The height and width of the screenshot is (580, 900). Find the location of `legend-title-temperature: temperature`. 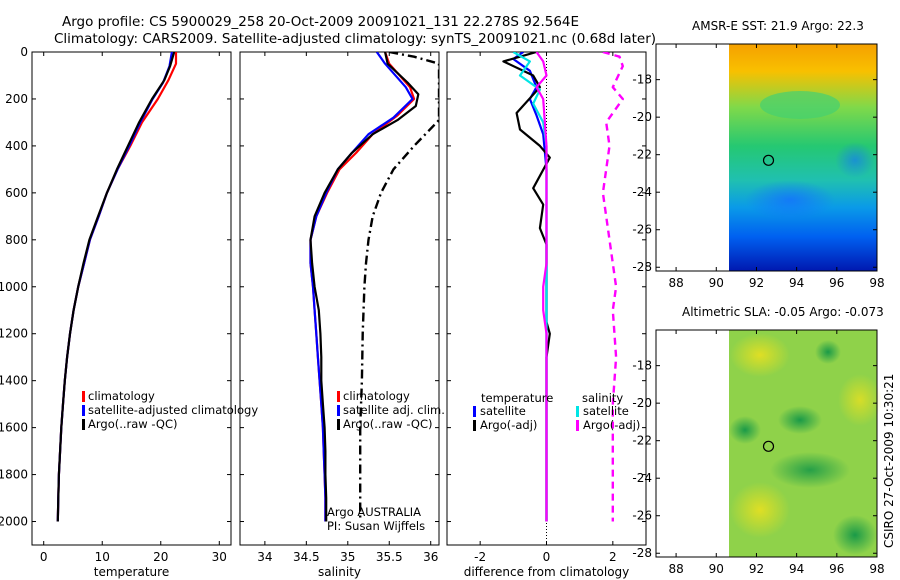

legend-title-temperature: temperature is located at coordinates (517, 398).